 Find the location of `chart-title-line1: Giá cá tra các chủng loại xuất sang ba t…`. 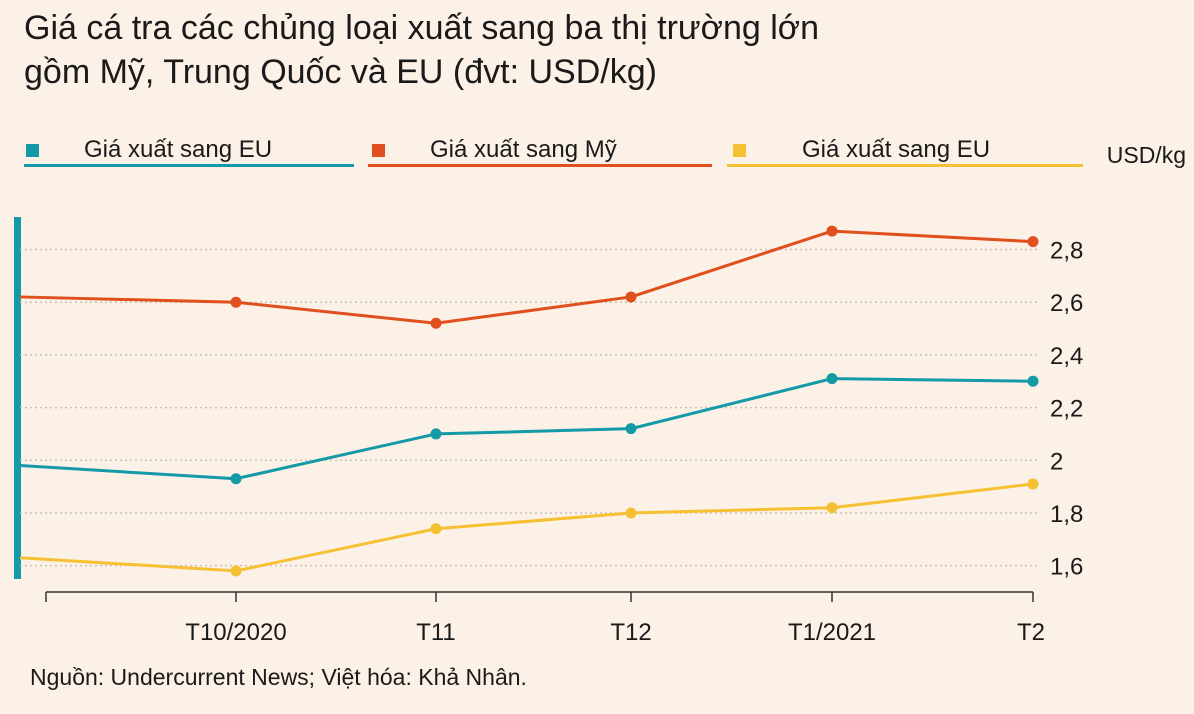

chart-title-line1: Giá cá tra các chủng loại xuất sang ba t… is located at coordinates (421, 28).